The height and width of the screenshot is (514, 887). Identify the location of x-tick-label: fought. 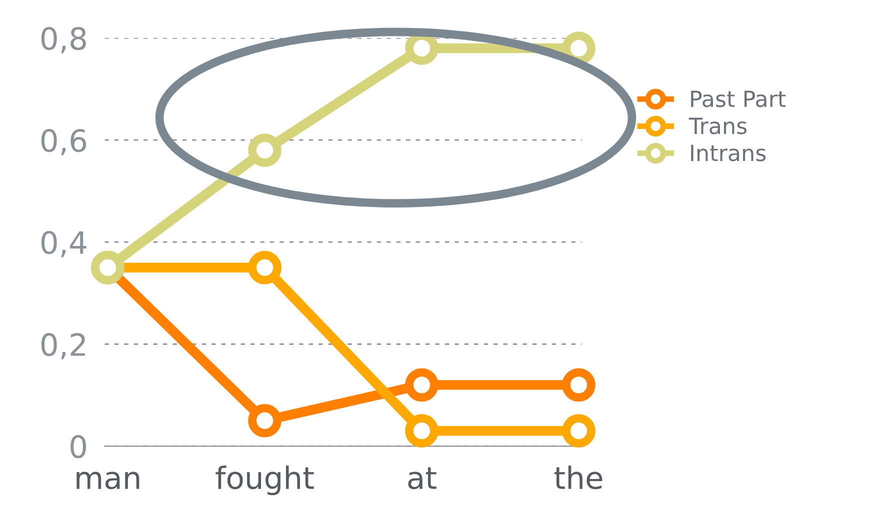
(265, 481).